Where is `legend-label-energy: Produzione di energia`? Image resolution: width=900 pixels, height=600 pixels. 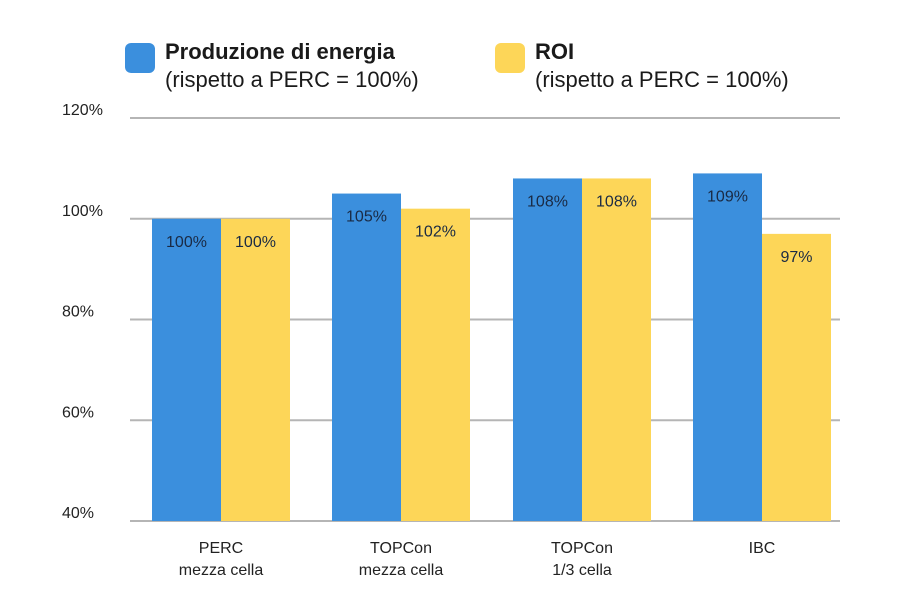
legend-label-energy: Produzione di energia is located at coordinates (280, 51).